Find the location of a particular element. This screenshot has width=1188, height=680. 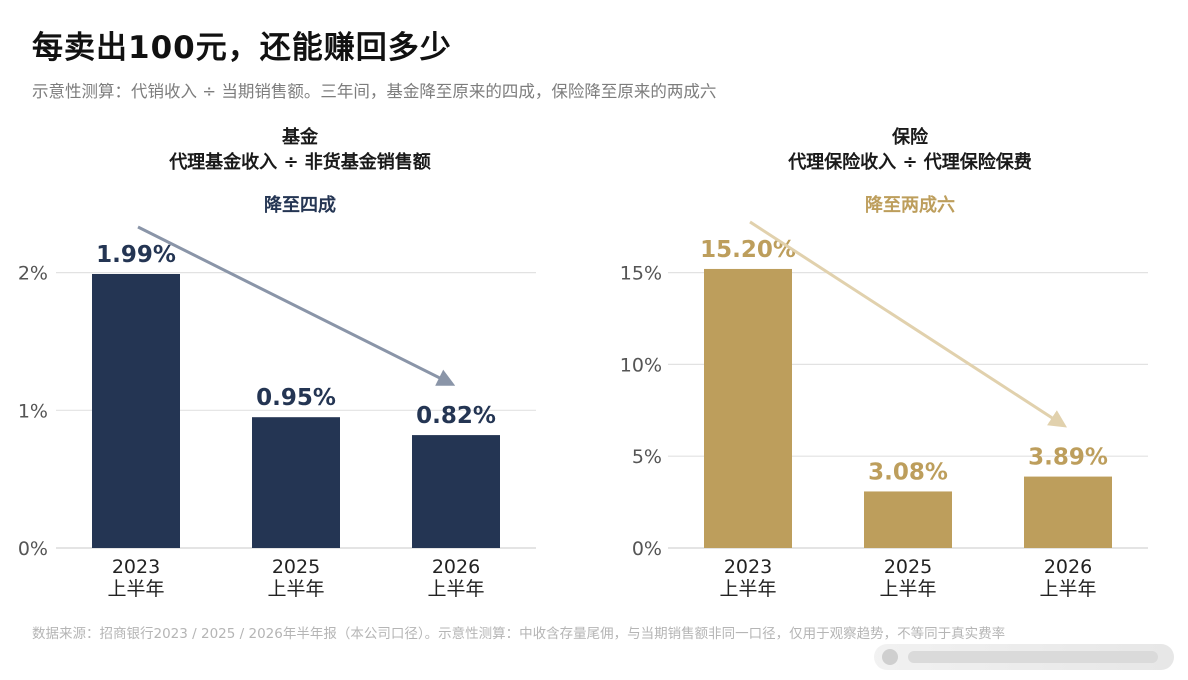

watermark-placeholder-icon is located at coordinates (1020, 657).